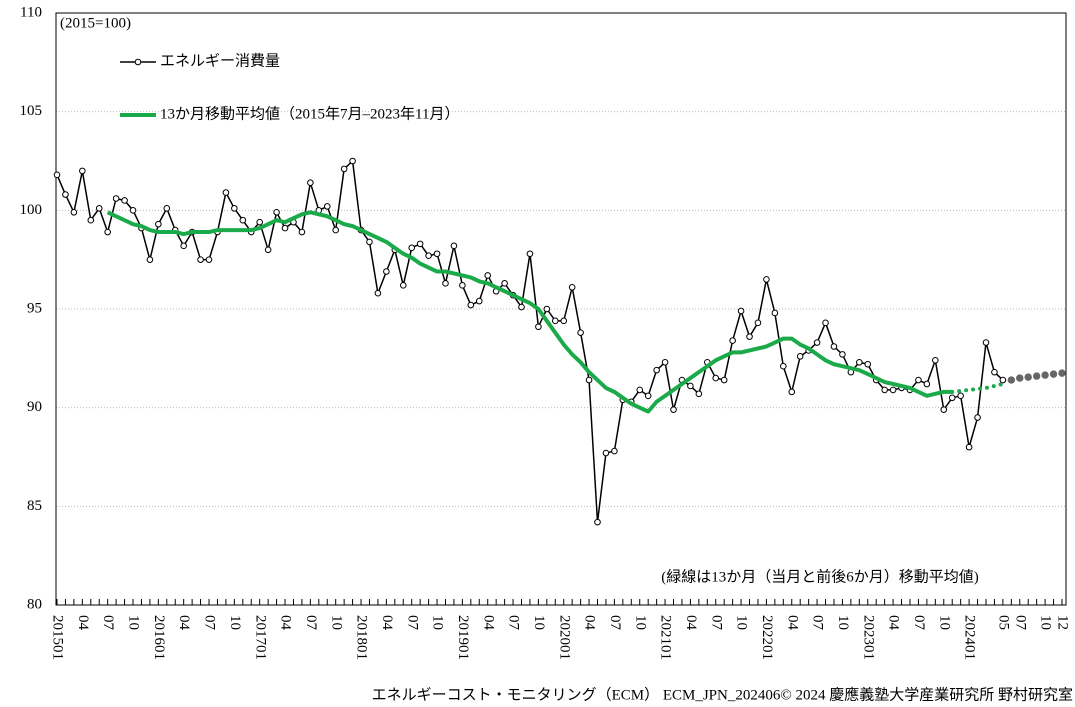  I want to click on subtitle: (2015=100), so click(95, 23).